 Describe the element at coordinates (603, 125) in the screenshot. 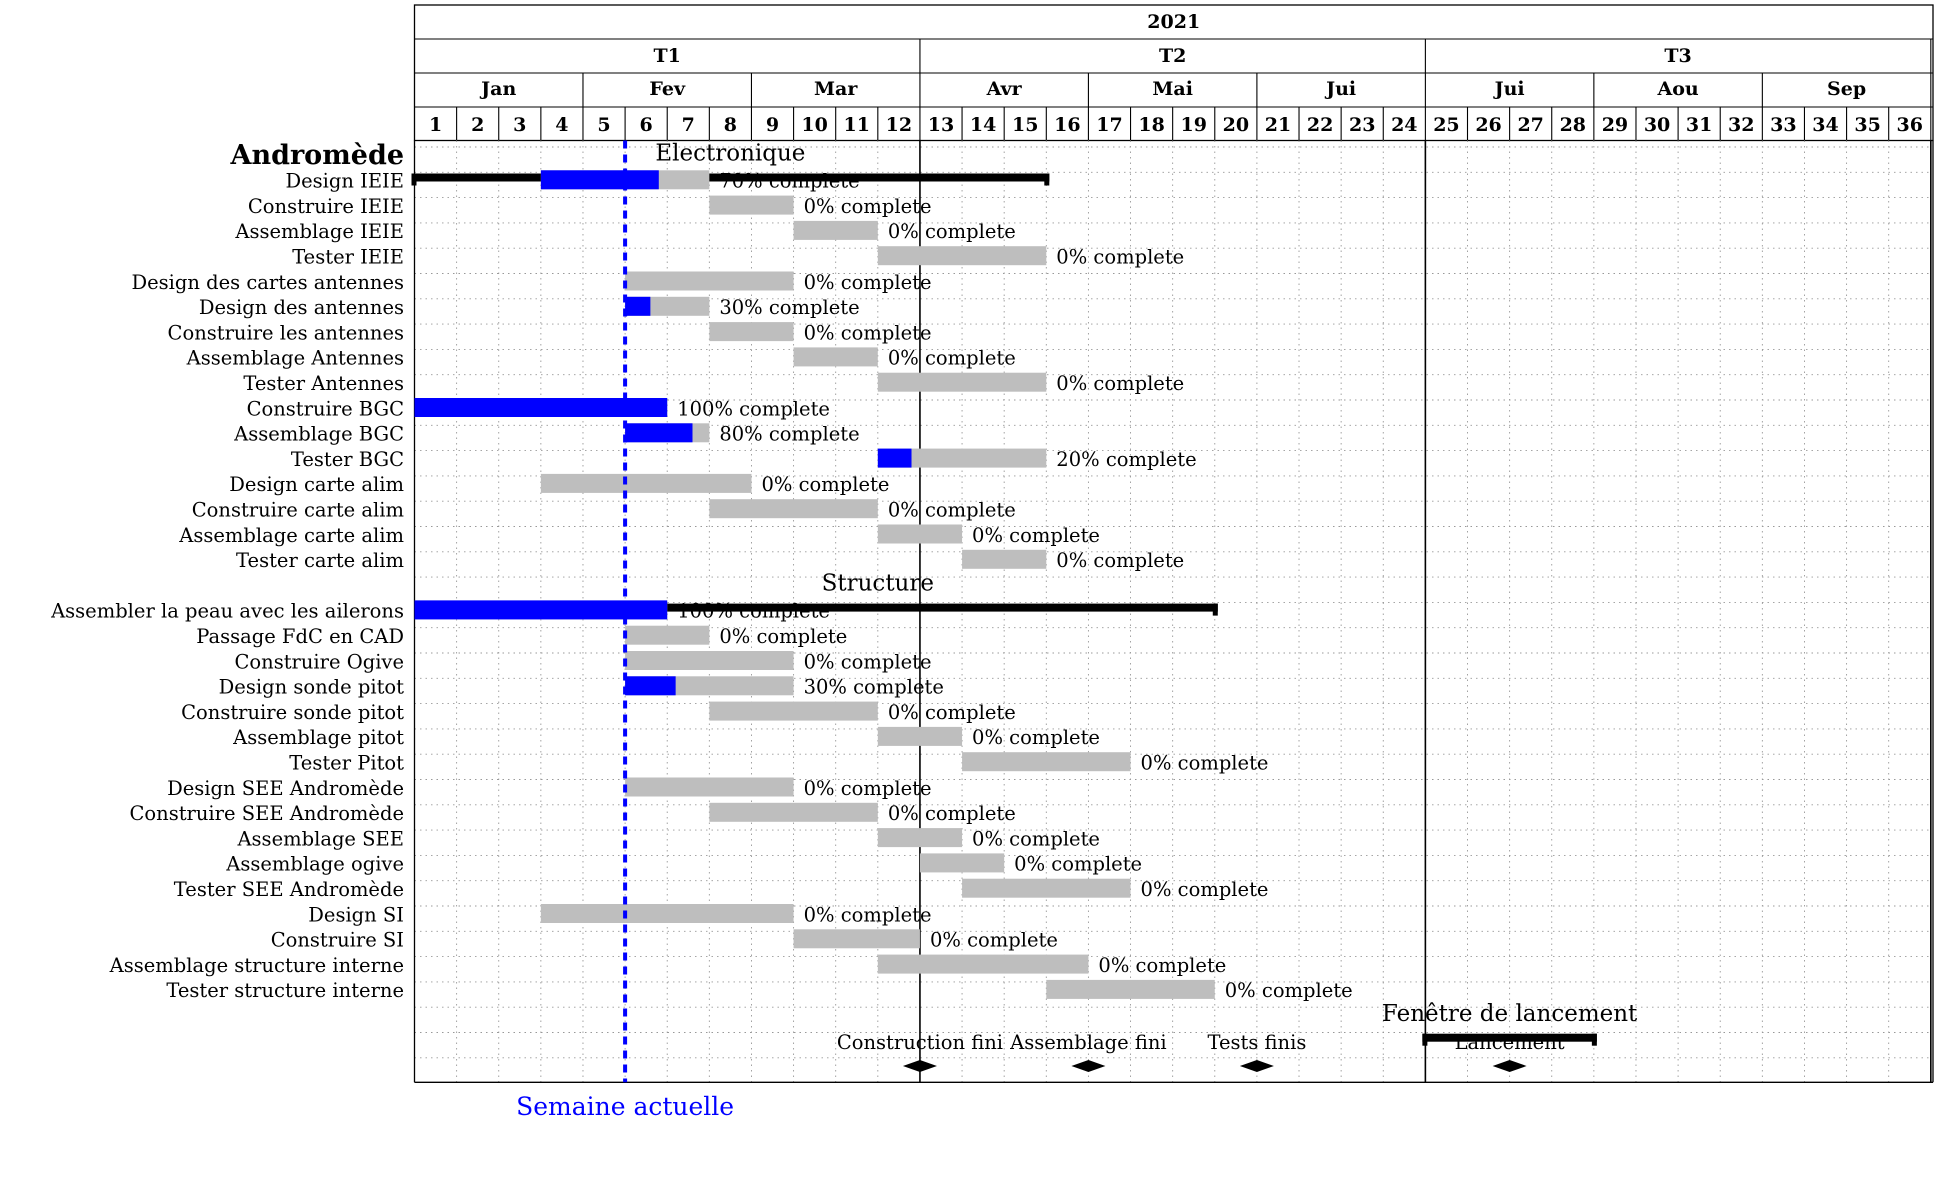

I see `week-label: 5` at that location.